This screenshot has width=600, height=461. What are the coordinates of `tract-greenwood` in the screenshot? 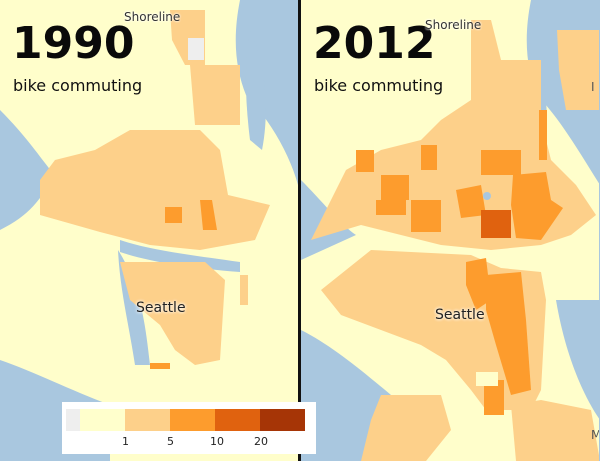 It's located at (429, 157).